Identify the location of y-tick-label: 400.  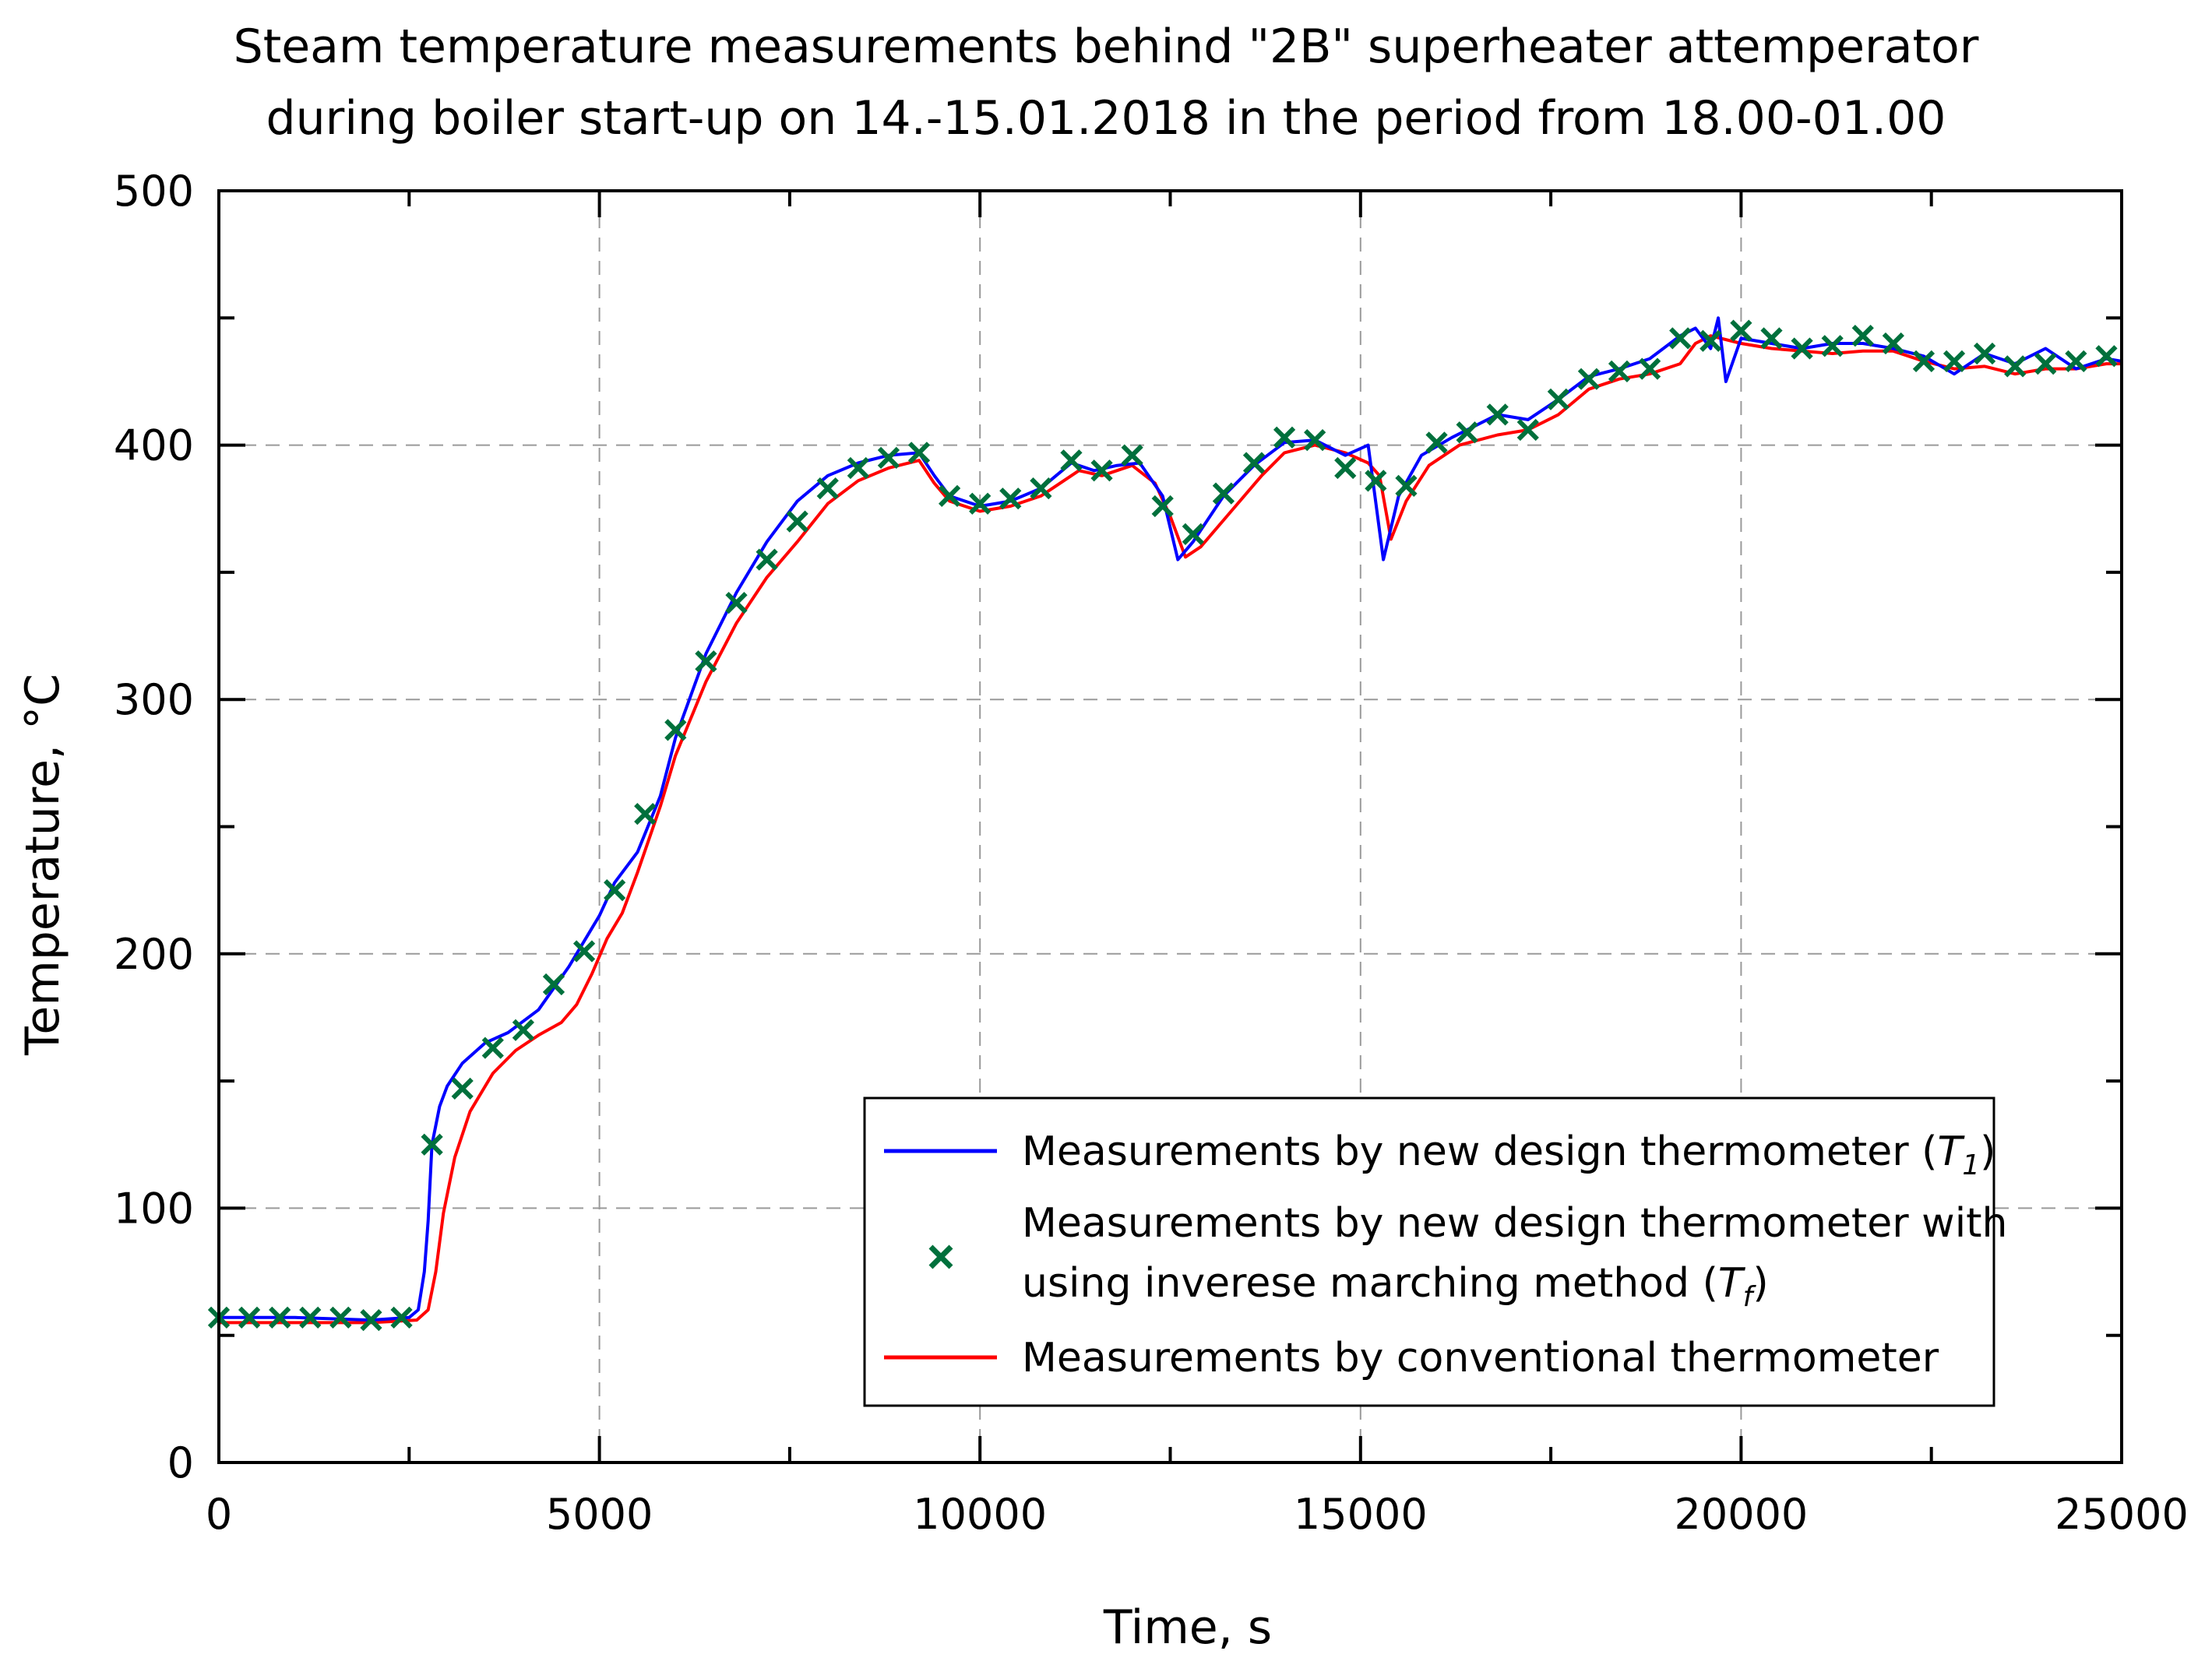
(154, 445).